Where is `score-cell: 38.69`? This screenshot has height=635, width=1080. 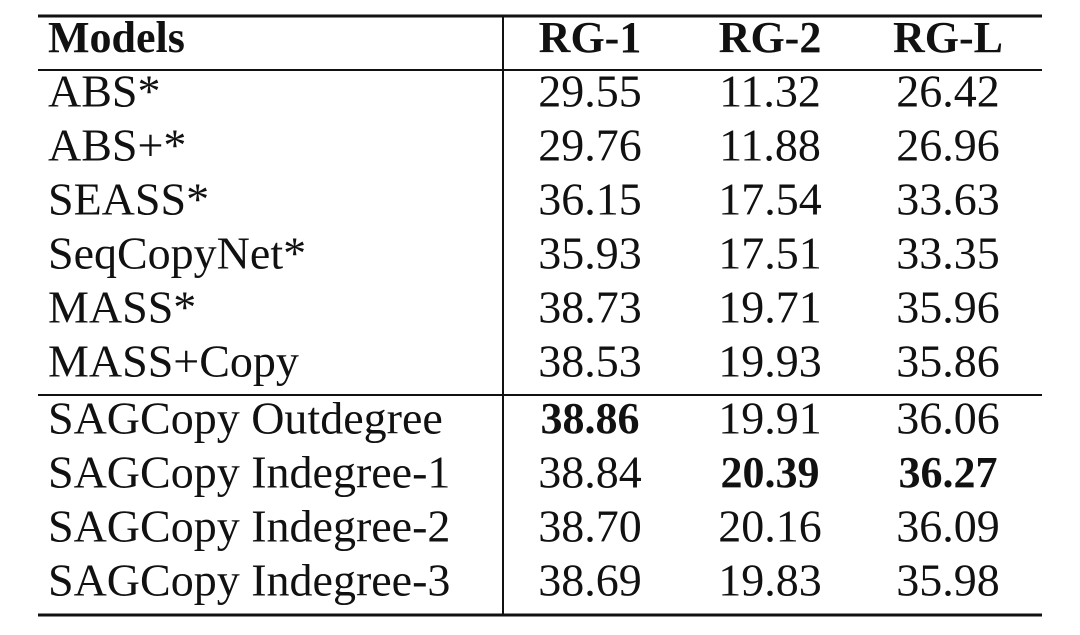
score-cell: 38.69 is located at coordinates (590, 580).